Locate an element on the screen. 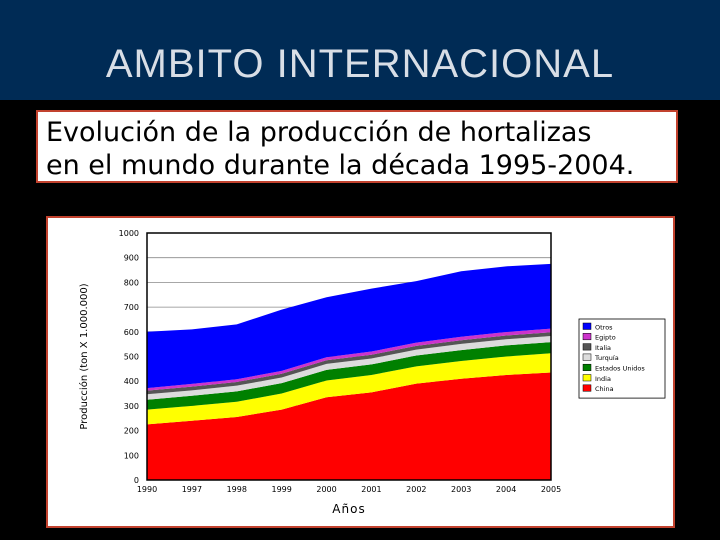  subtitle-line-1: Evolución de la producción de hortalizas is located at coordinates (319, 132).